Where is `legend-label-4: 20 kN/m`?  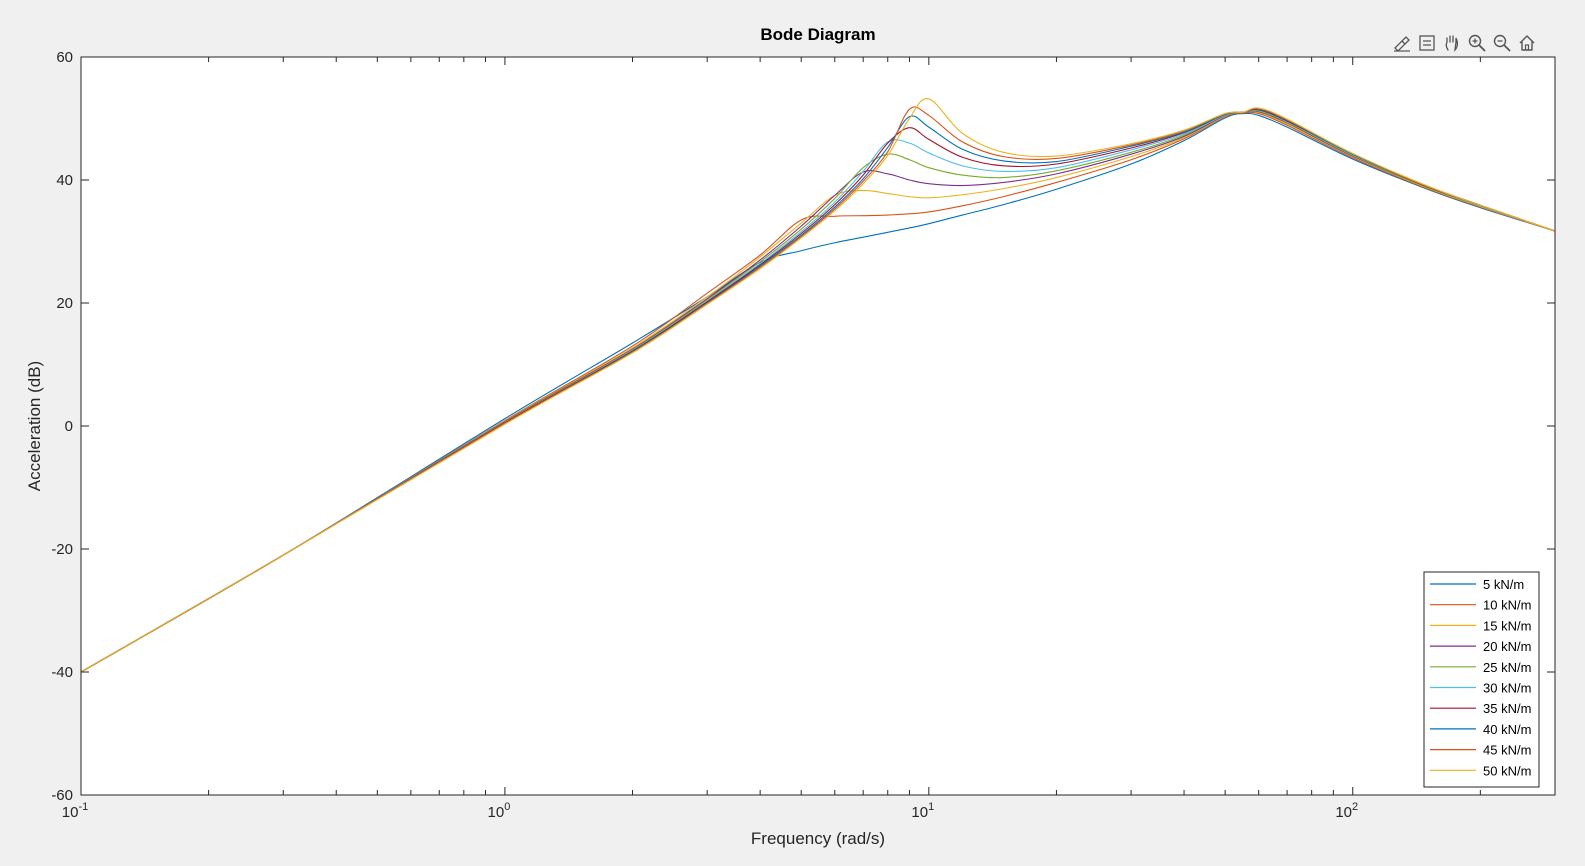
legend-label-4: 20 kN/m is located at coordinates (1507, 646).